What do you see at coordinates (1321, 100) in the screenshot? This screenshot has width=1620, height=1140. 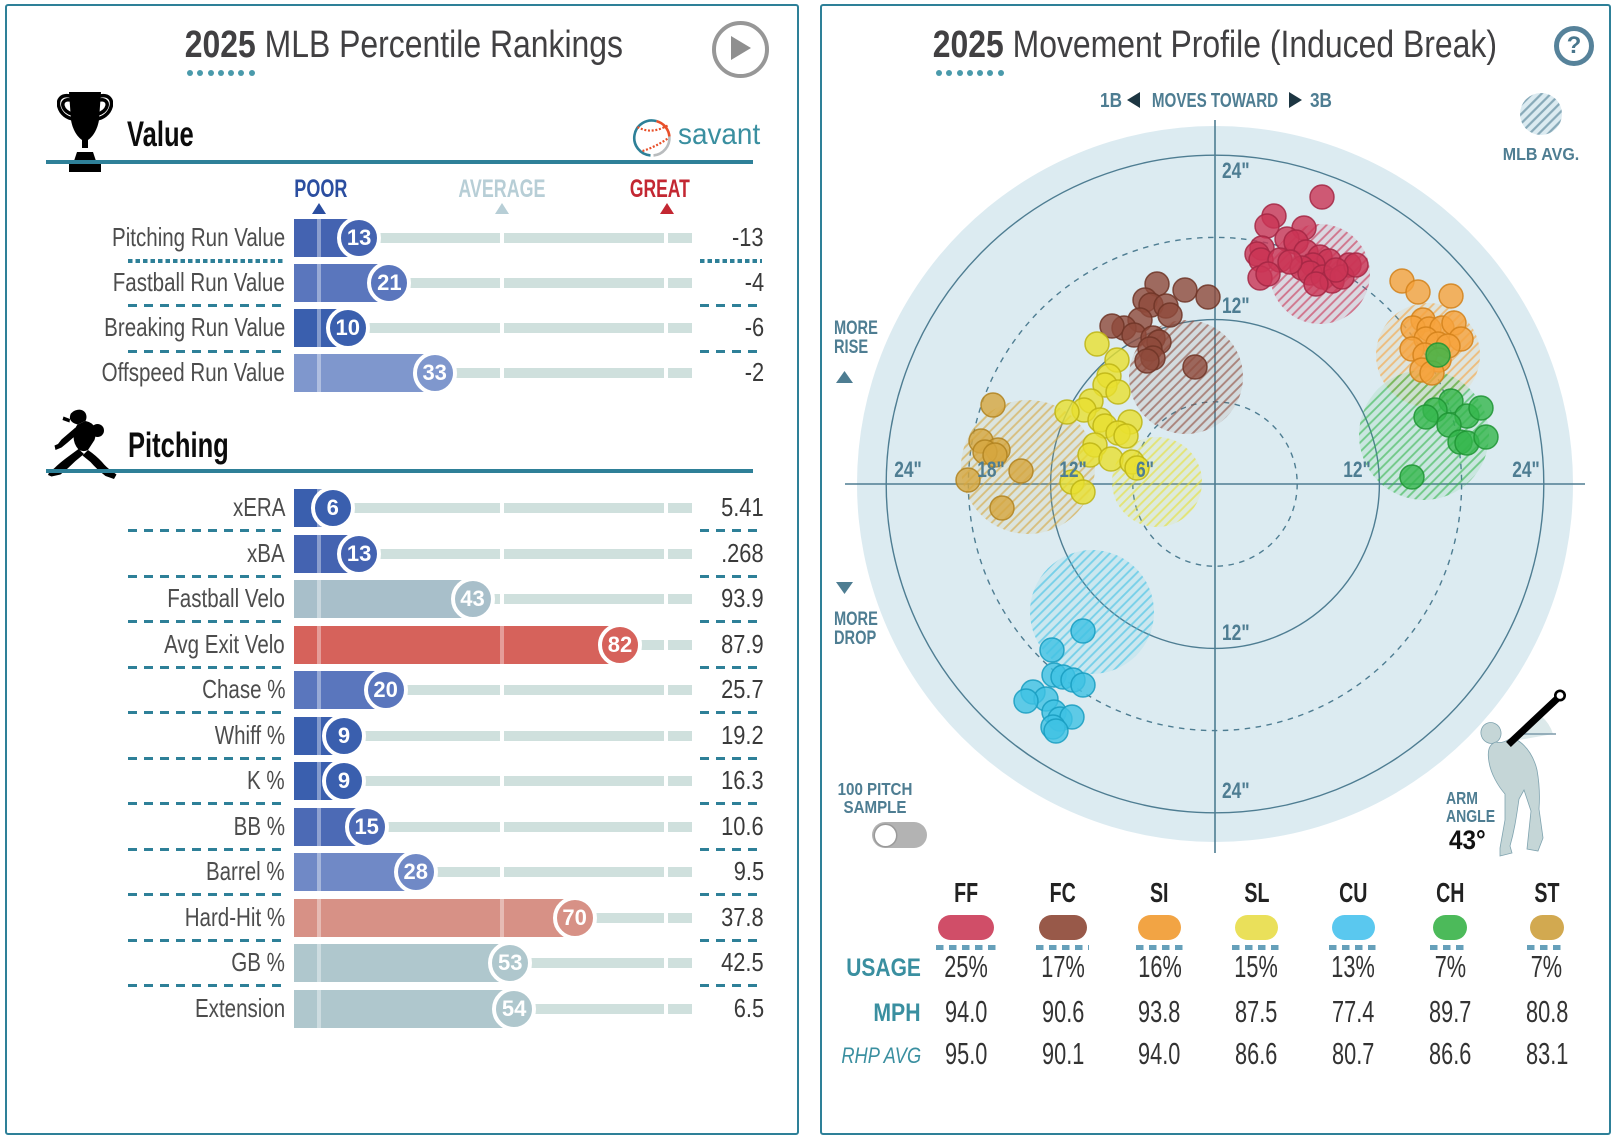 I see `svg-text: 3B` at bounding box center [1321, 100].